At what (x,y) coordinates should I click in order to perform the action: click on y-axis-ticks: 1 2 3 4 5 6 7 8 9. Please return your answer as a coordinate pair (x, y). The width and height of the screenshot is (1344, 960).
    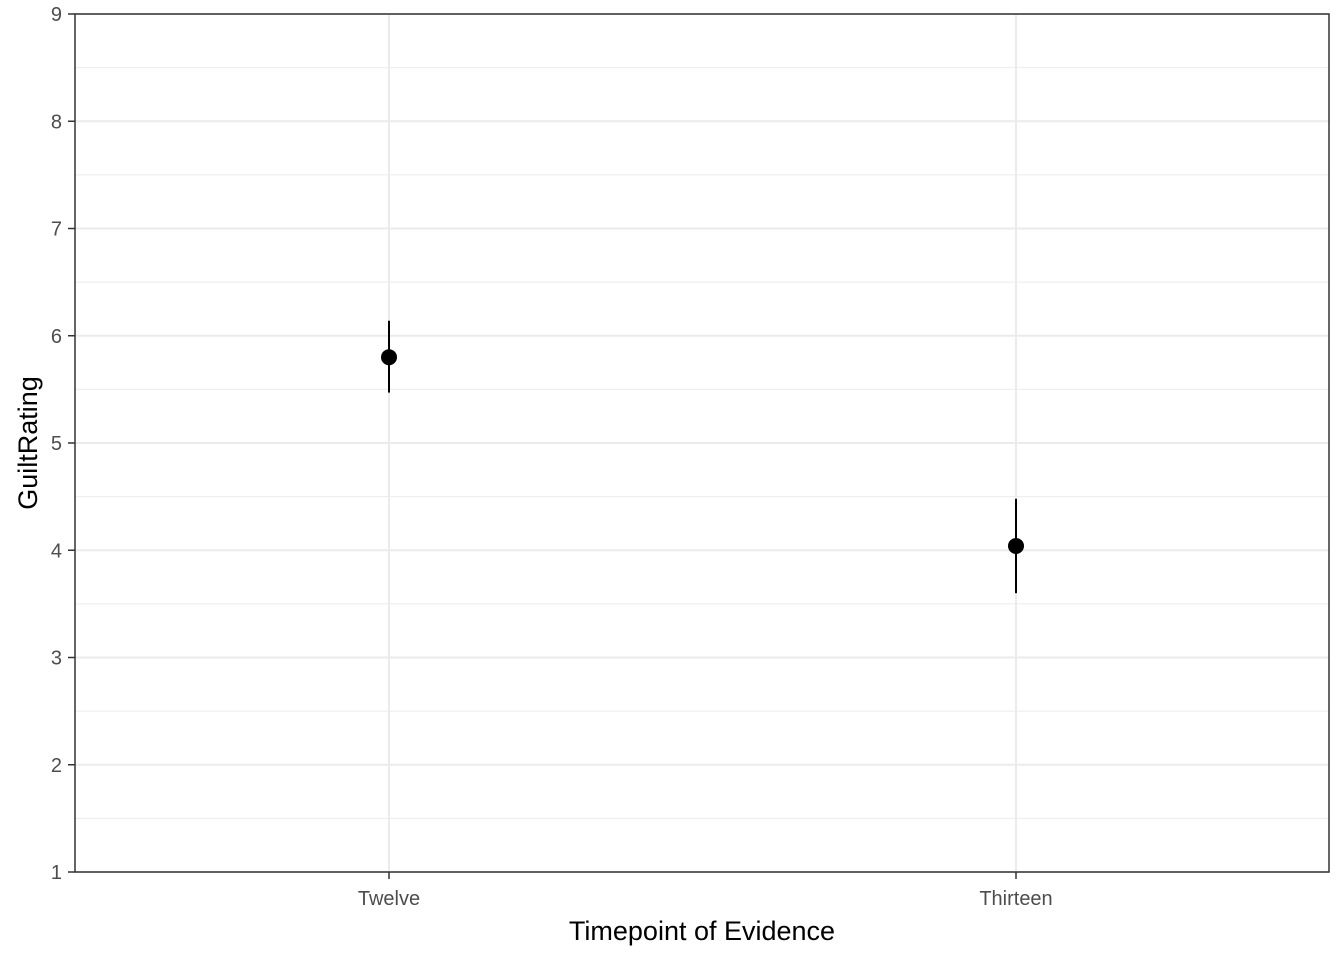
    Looking at the image, I should click on (63, 444).